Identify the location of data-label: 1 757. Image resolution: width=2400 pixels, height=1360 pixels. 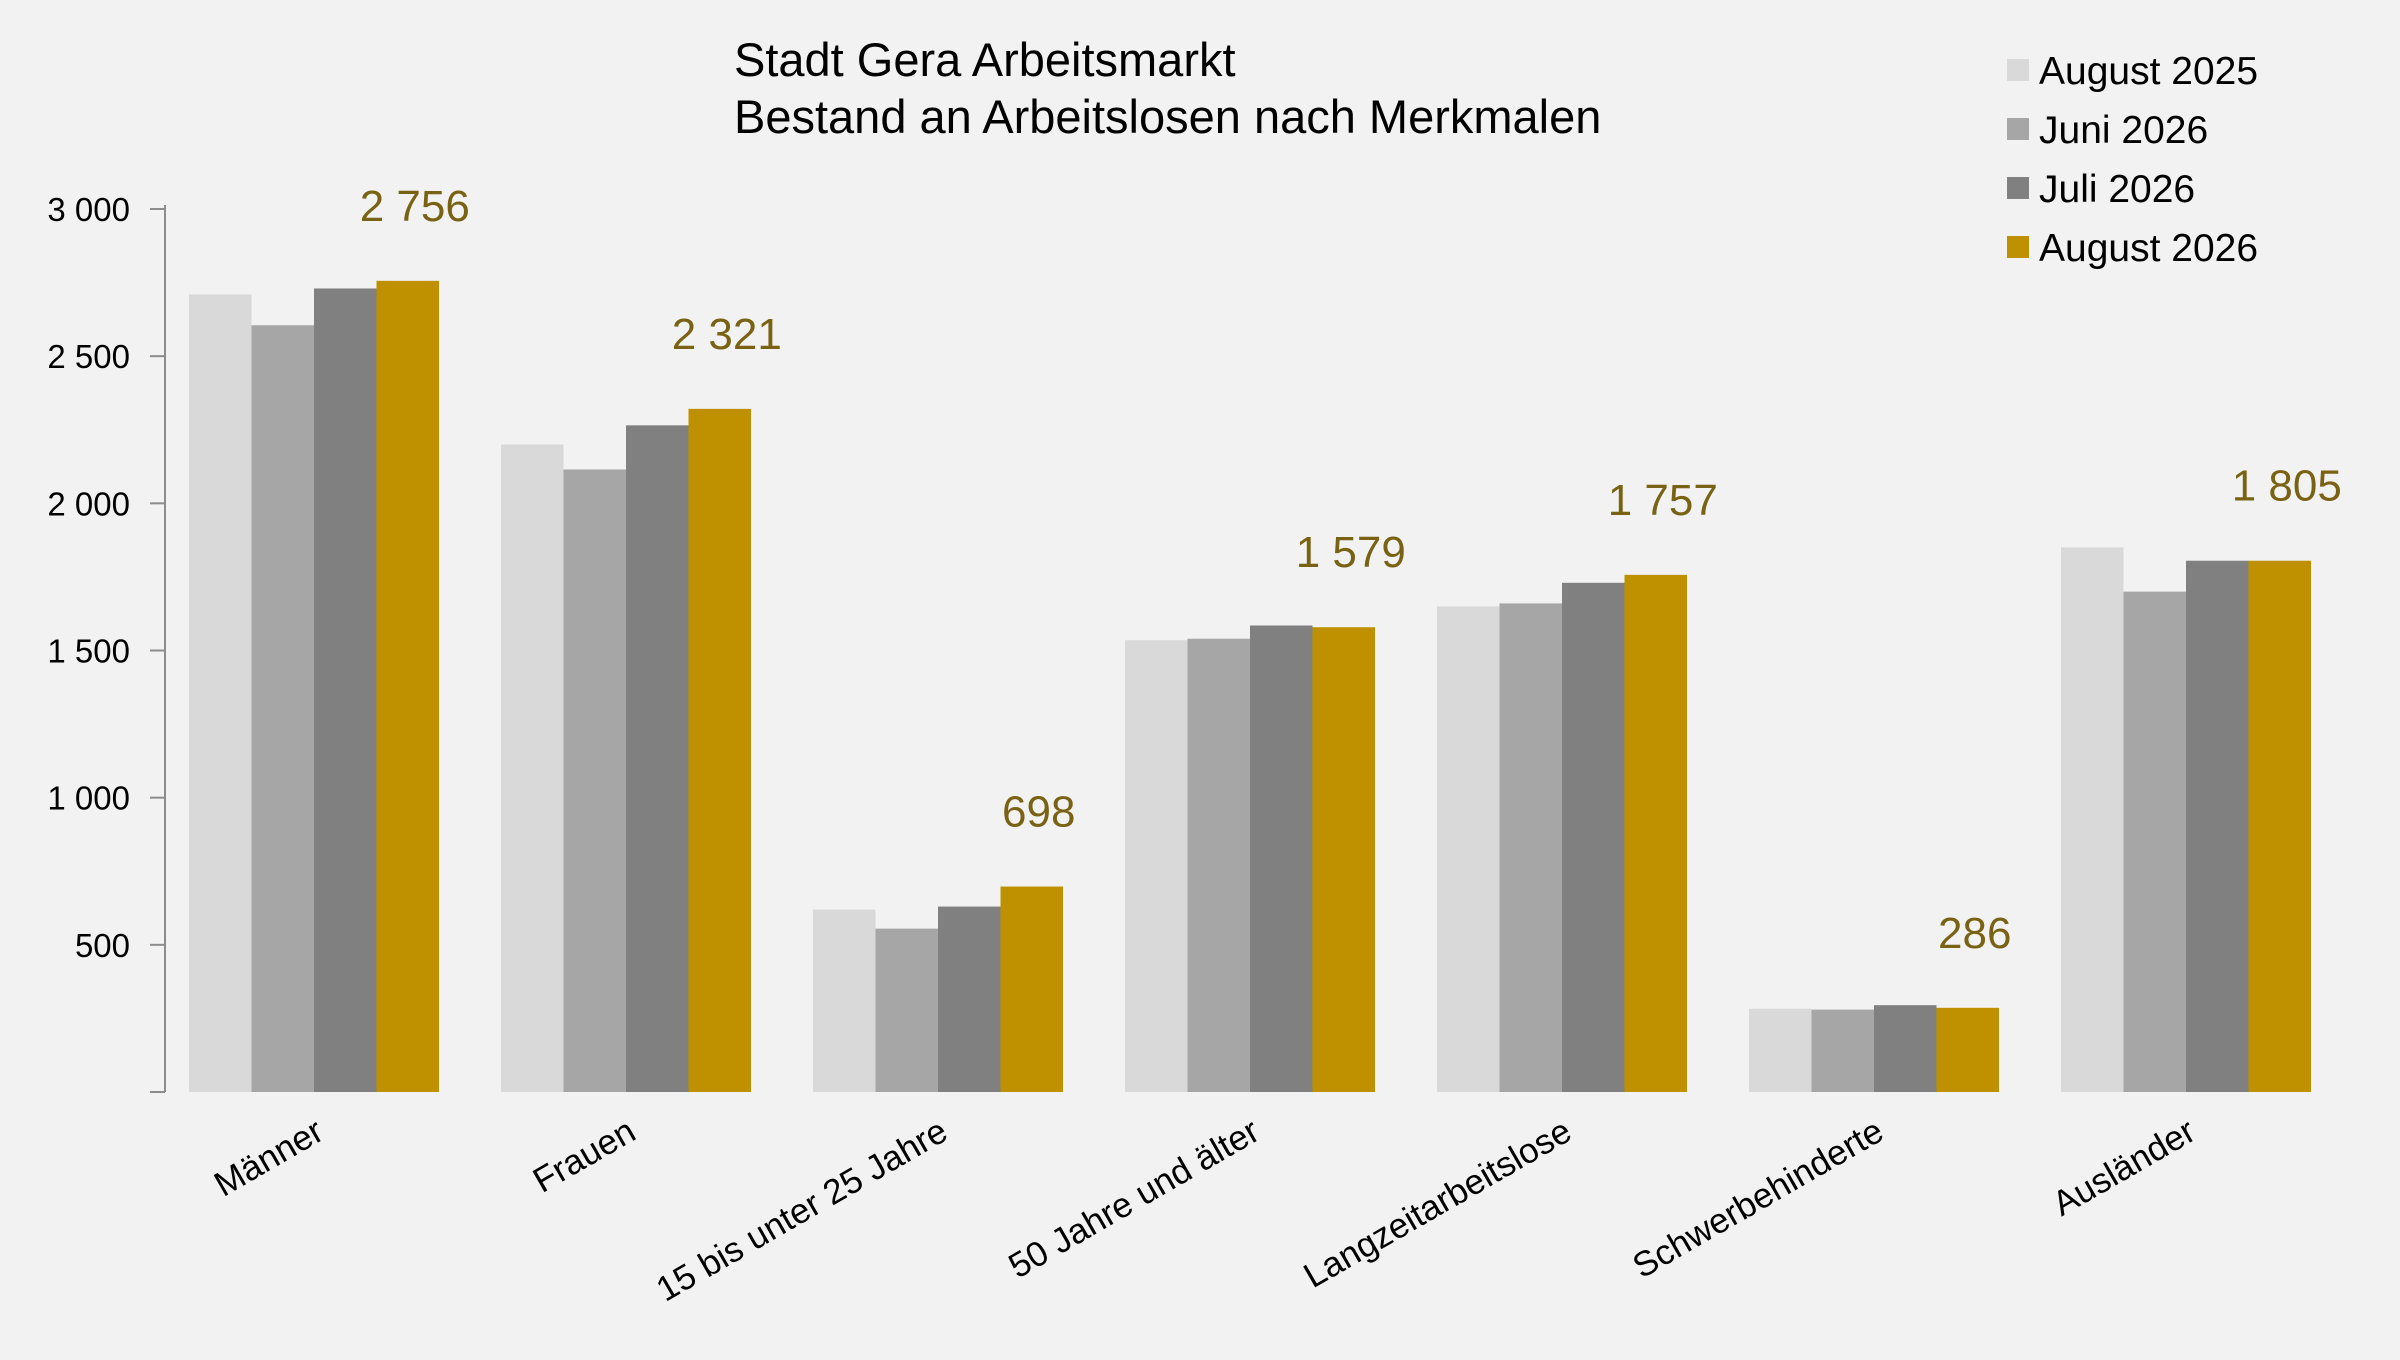
(1663, 500).